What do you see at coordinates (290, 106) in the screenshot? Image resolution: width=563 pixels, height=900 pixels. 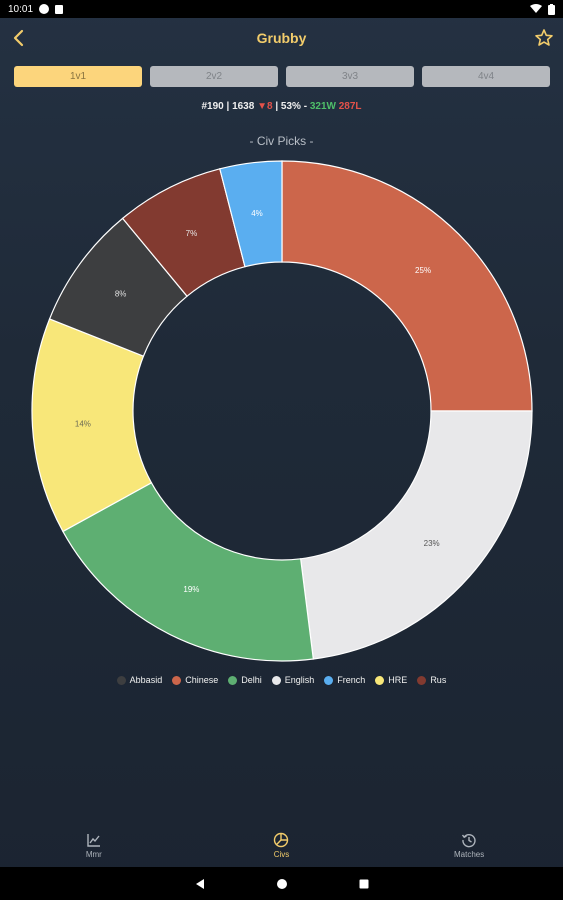 I see `win-rate: 53%` at bounding box center [290, 106].